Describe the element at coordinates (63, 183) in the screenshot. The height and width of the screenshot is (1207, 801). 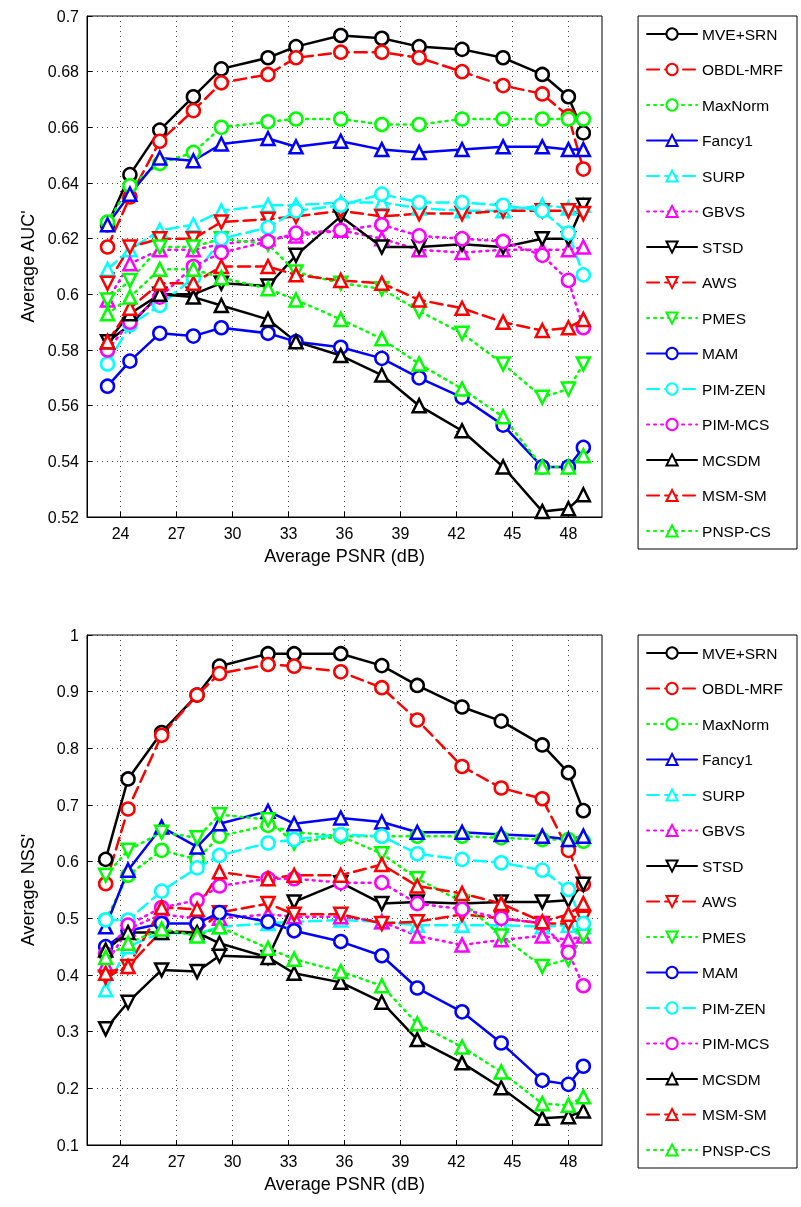
I see `y-tick-label: 0.64` at that location.